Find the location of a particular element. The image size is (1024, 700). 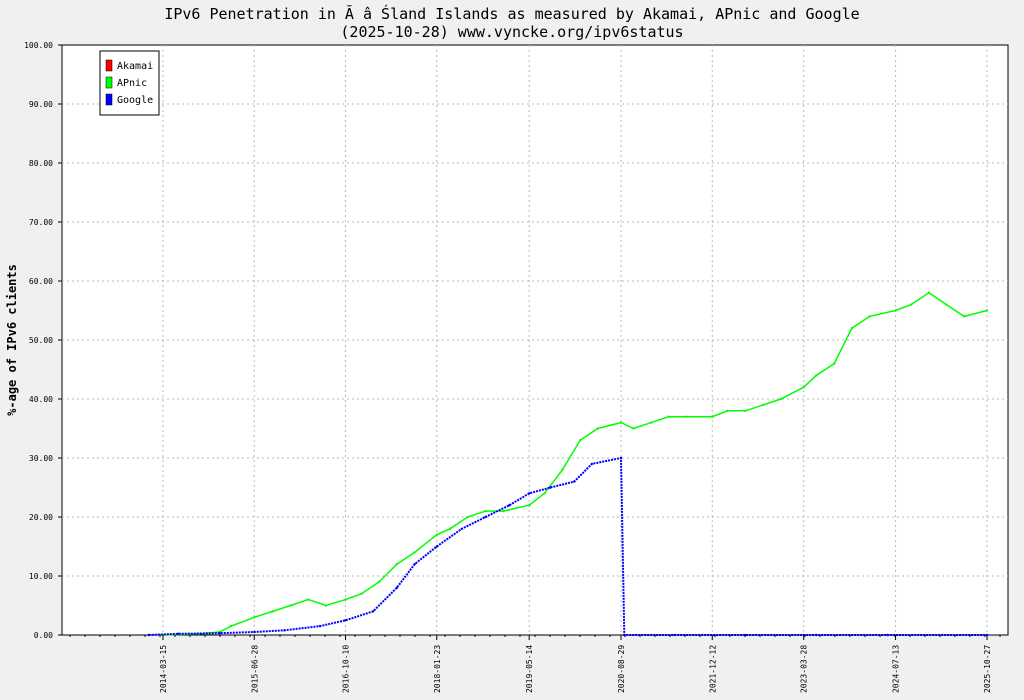

chart-subtitle: (2025-10-28) www.vyncke.org/ipv6status is located at coordinates (511, 32).